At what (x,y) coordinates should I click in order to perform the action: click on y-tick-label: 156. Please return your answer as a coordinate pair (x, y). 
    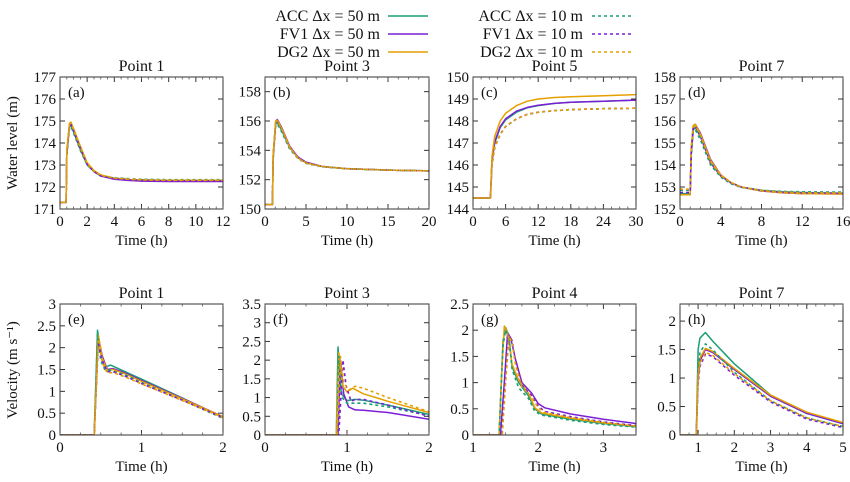
    Looking at the image, I should click on (250, 122).